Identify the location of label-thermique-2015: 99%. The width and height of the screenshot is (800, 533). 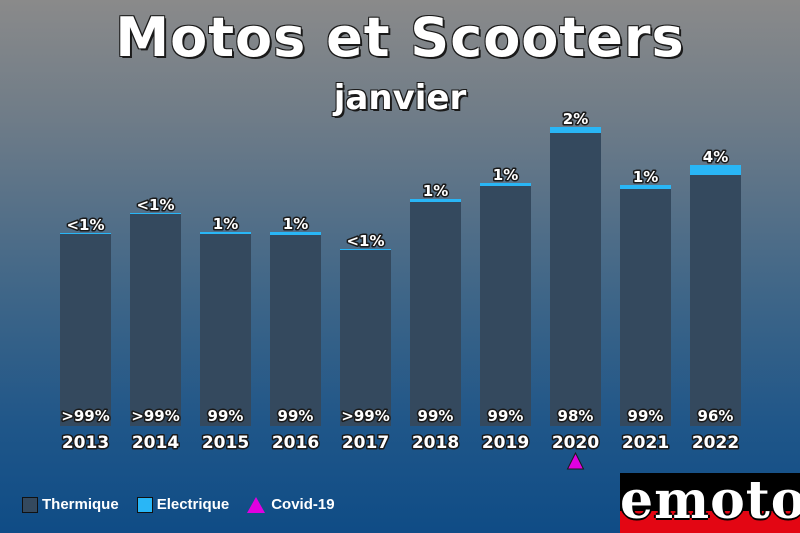
(226, 416).